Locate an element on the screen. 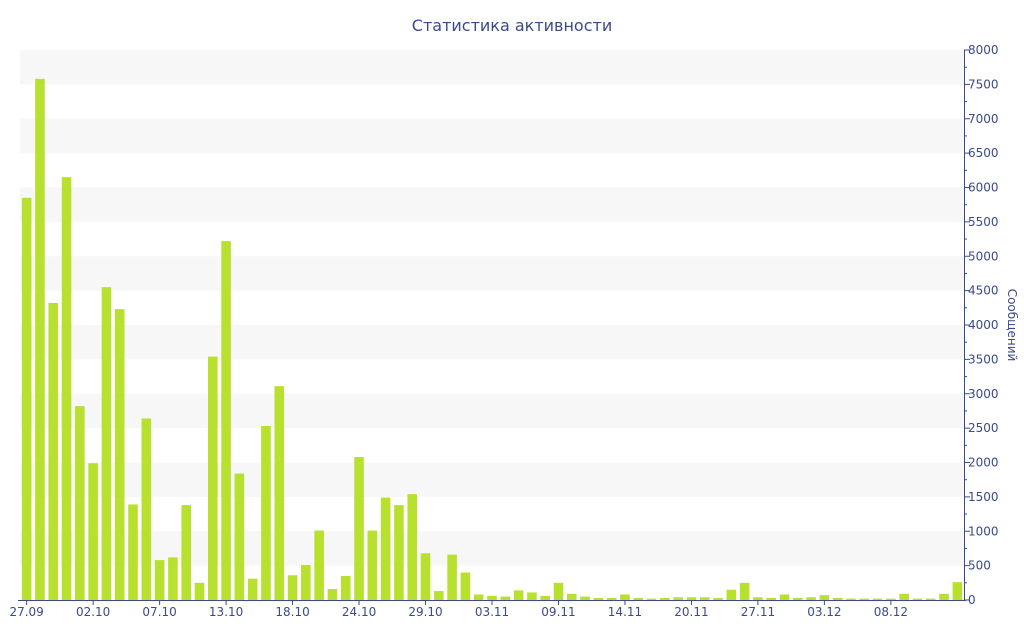  chart-title: Статистика активности is located at coordinates (512, 25).